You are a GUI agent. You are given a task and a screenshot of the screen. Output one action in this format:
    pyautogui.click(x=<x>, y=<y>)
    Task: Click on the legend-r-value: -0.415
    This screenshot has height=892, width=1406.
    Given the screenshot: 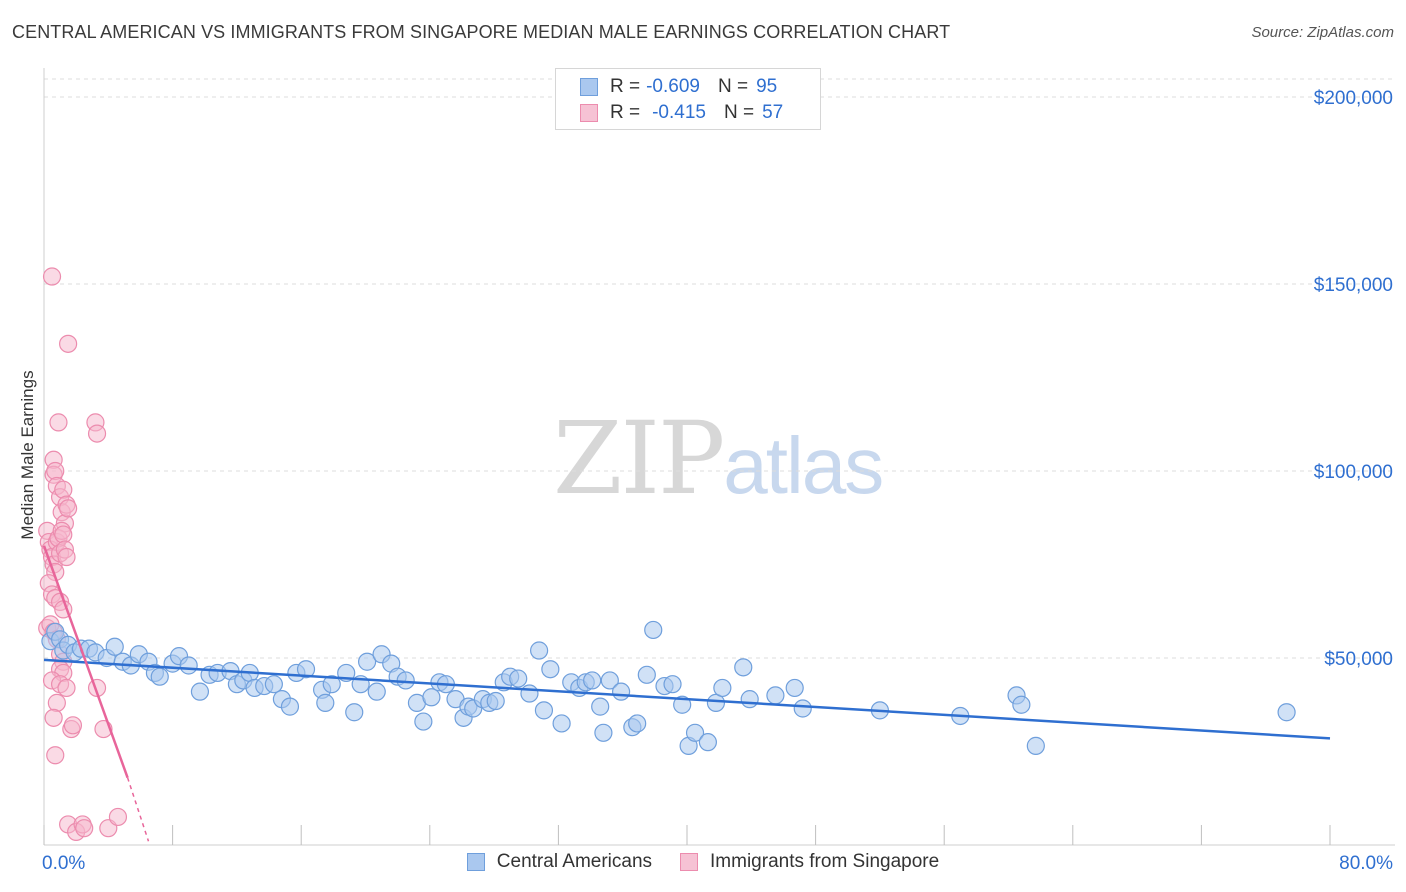 What is the action you would take?
    pyautogui.click(x=679, y=112)
    